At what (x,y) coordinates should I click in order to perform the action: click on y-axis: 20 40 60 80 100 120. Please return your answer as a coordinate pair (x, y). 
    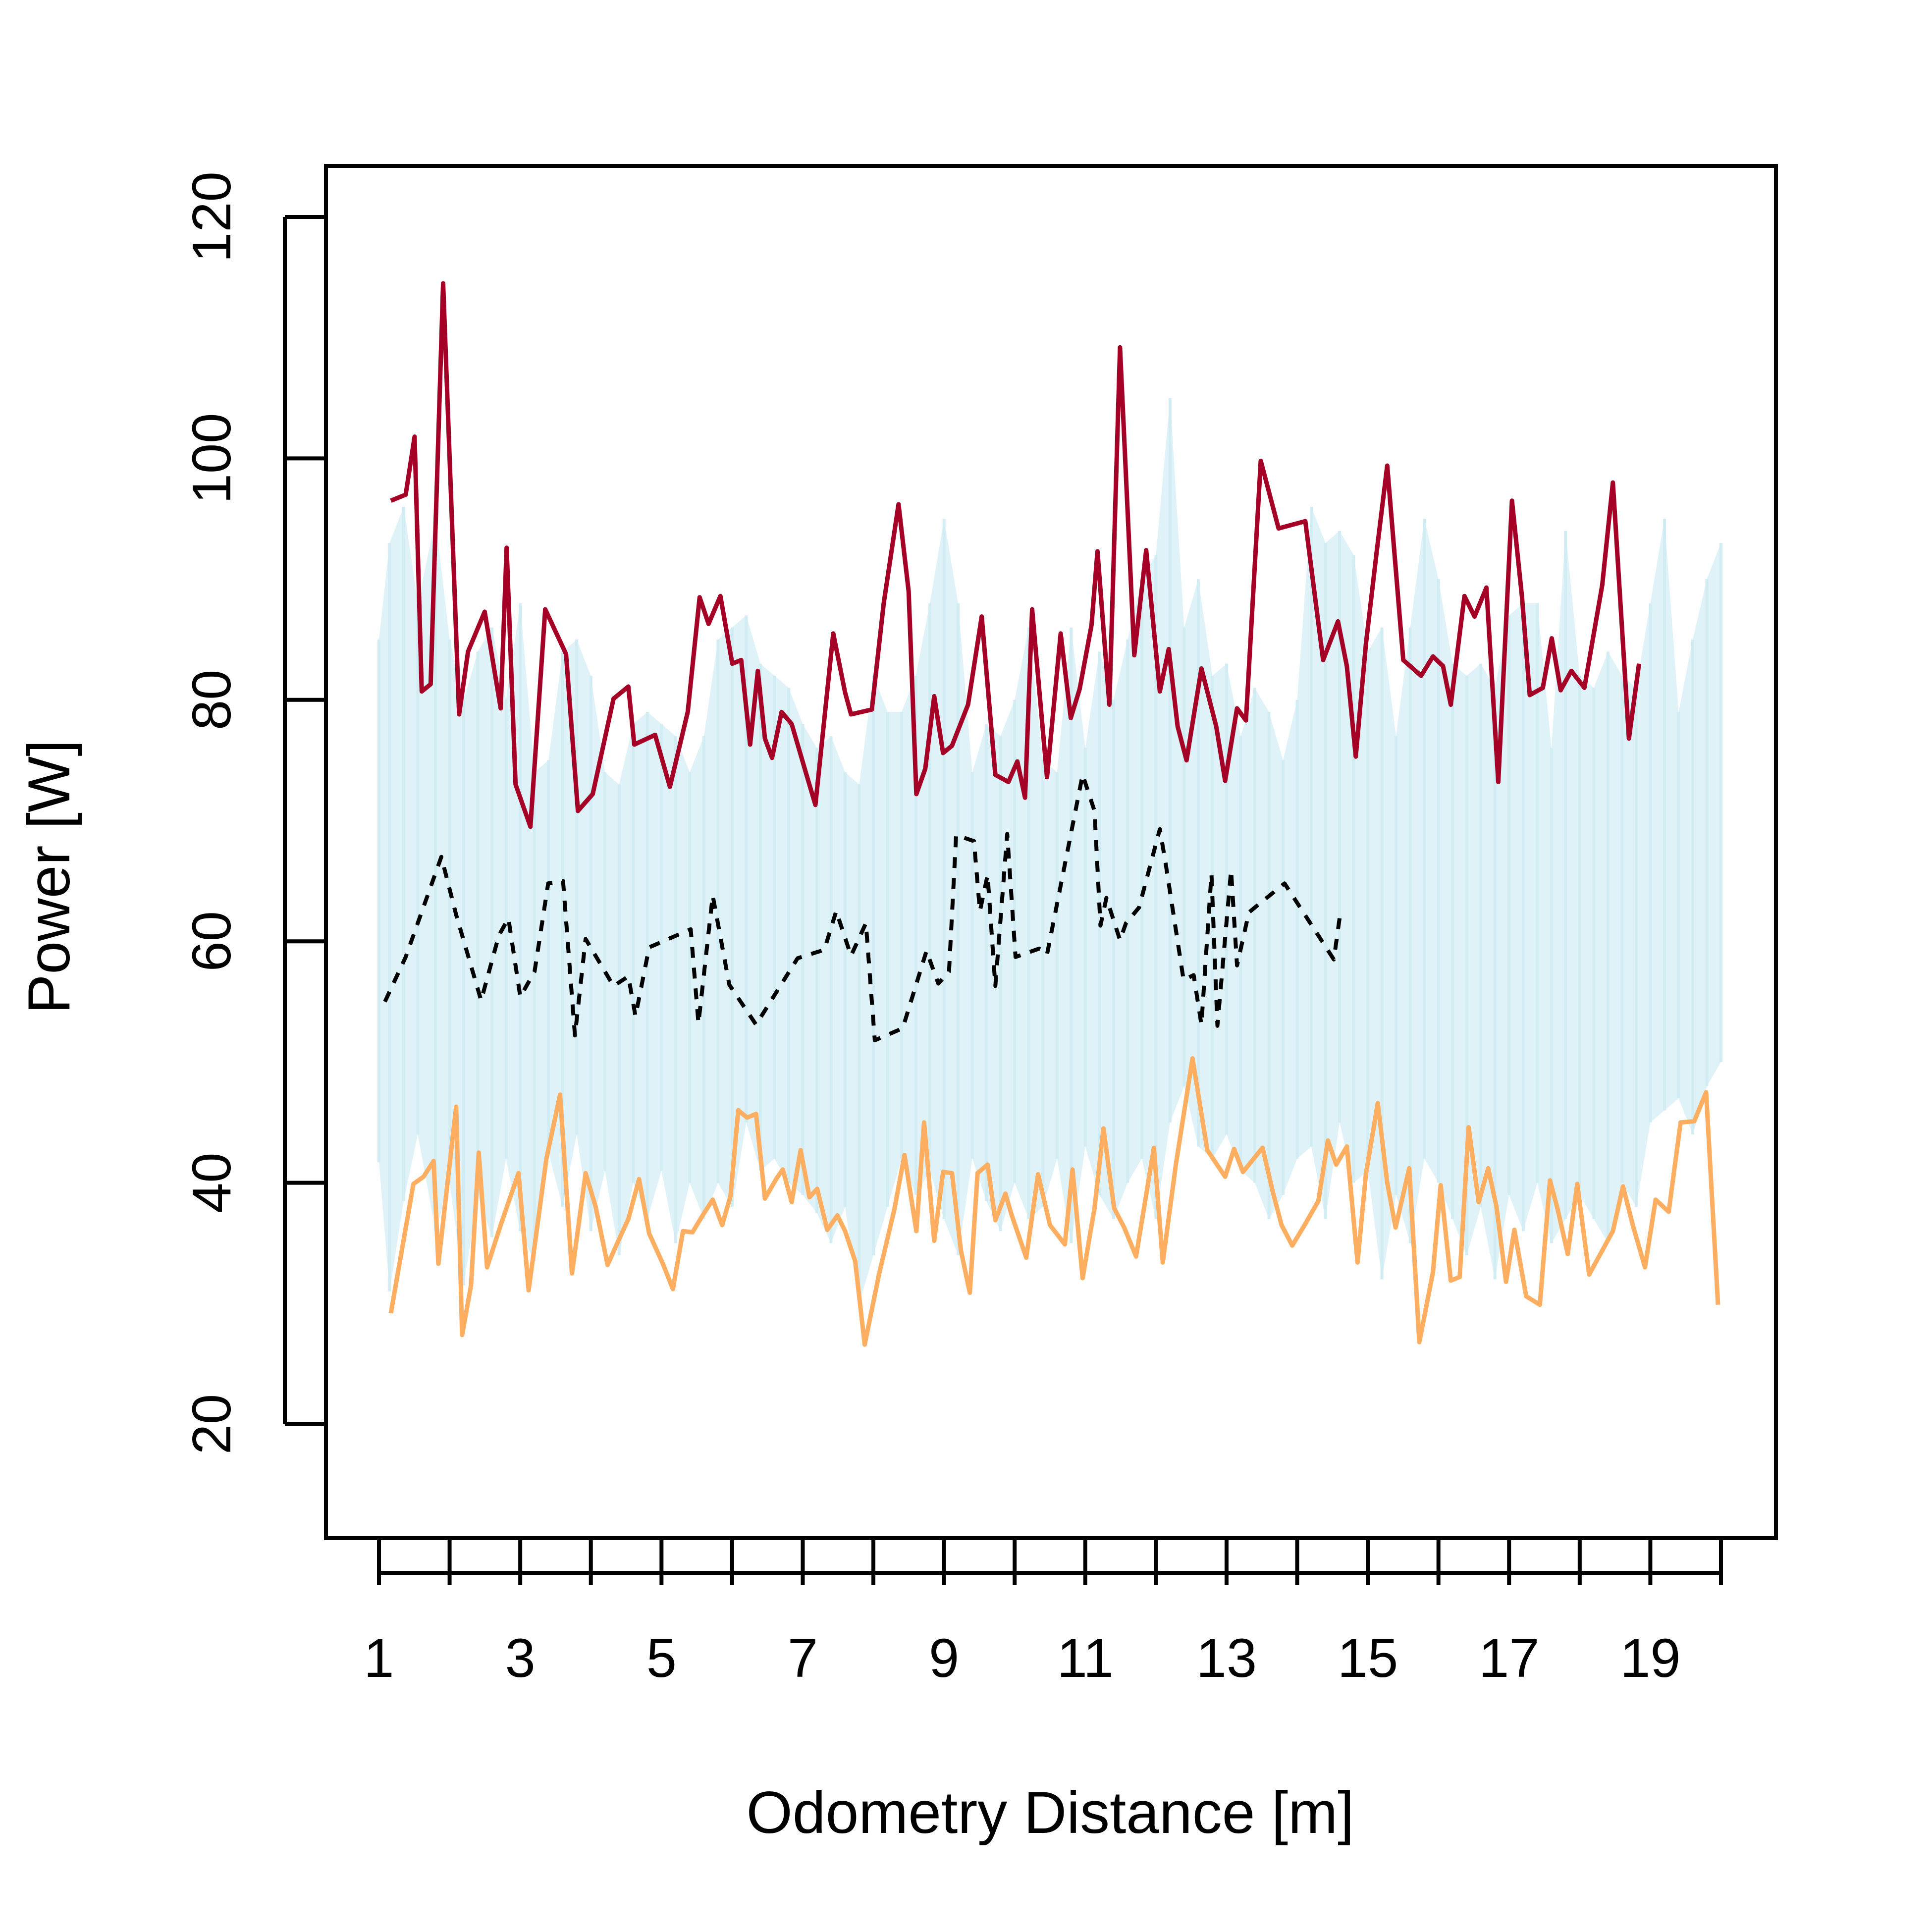
    Looking at the image, I should click on (254, 812).